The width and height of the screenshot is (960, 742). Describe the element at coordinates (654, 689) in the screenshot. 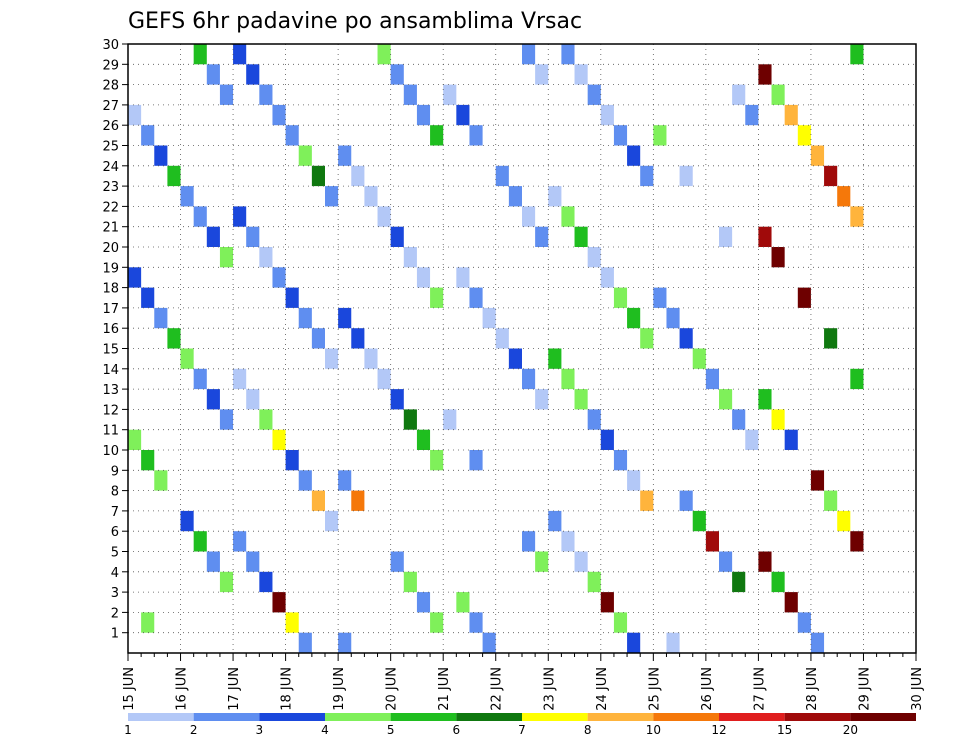

I see `x-tick-label: 25 JUN` at that location.